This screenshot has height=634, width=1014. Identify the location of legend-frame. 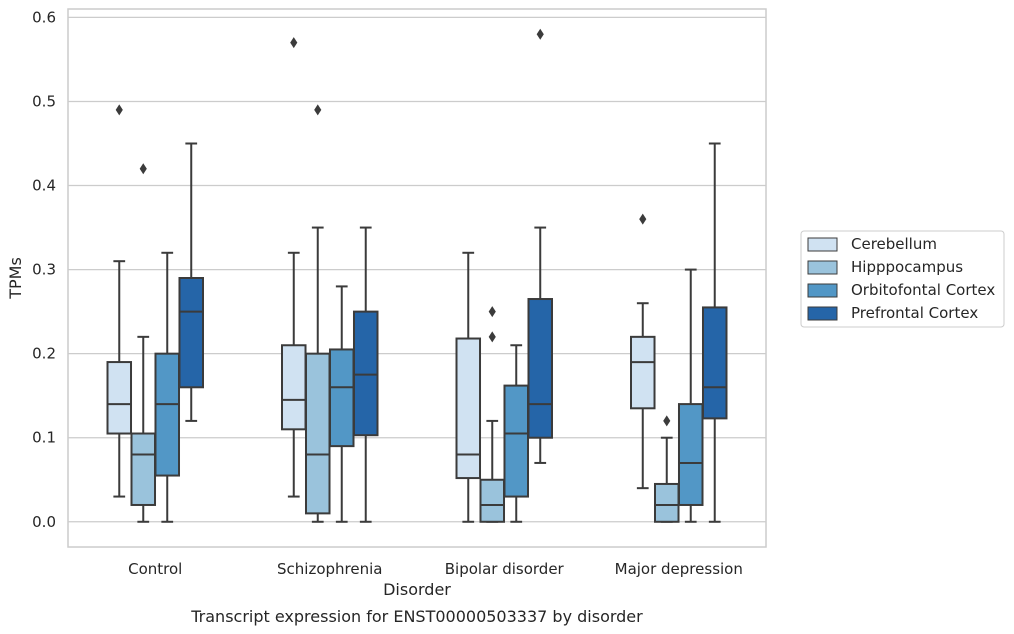
(902, 279).